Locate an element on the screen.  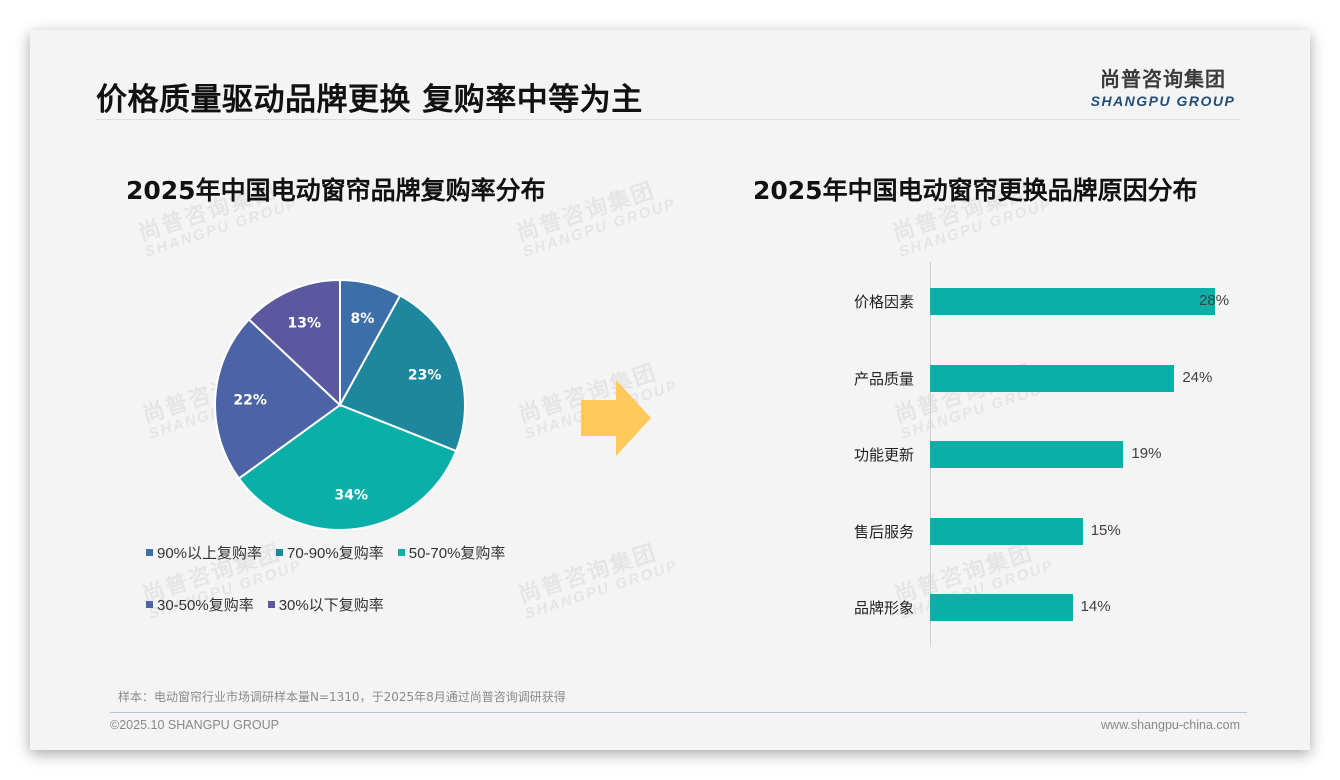
bar-category-label: 产品质量 is located at coordinates (883, 379).